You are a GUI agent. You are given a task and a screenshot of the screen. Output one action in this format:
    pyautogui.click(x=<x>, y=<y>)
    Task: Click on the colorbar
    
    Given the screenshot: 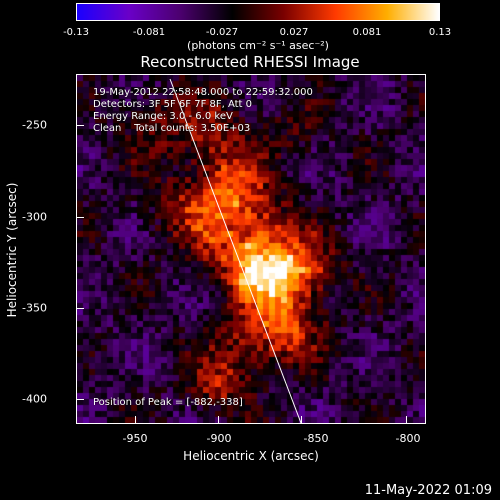 What is the action you would take?
    pyautogui.click(x=258, y=12)
    